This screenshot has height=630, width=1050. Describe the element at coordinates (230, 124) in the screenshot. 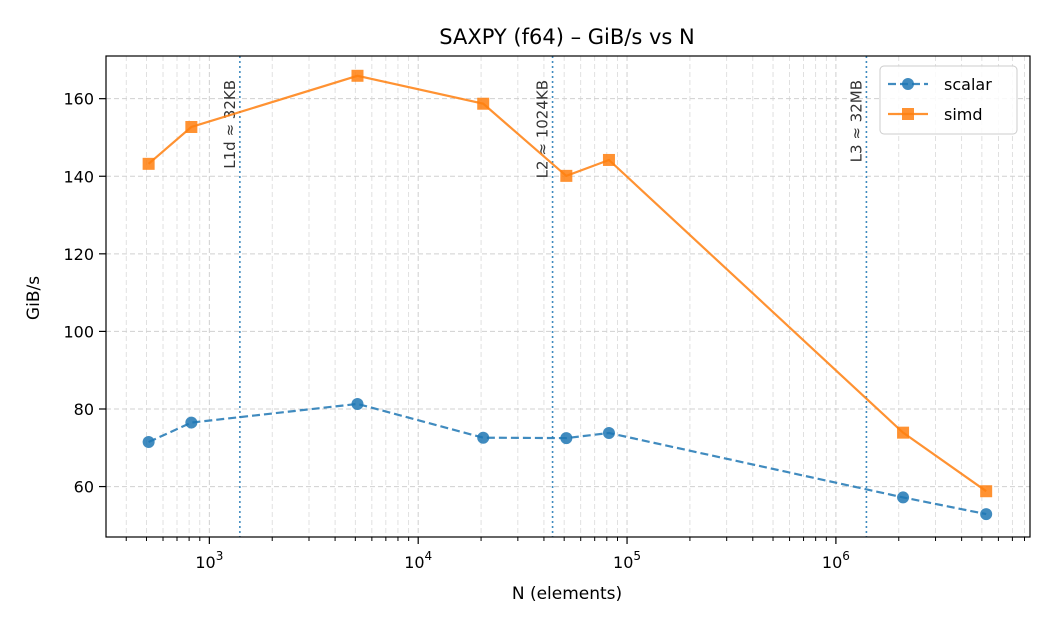

I see `cache-boundary-label: L1d ≈ 32KB` at that location.